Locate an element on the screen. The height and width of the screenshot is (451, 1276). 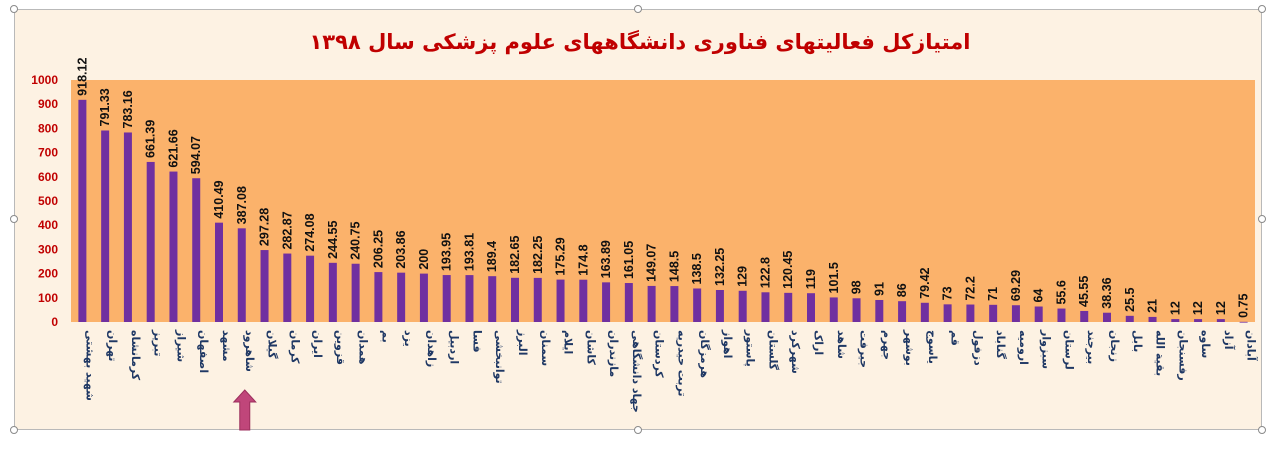
category-label: جهرم is located at coordinates (886, 345).